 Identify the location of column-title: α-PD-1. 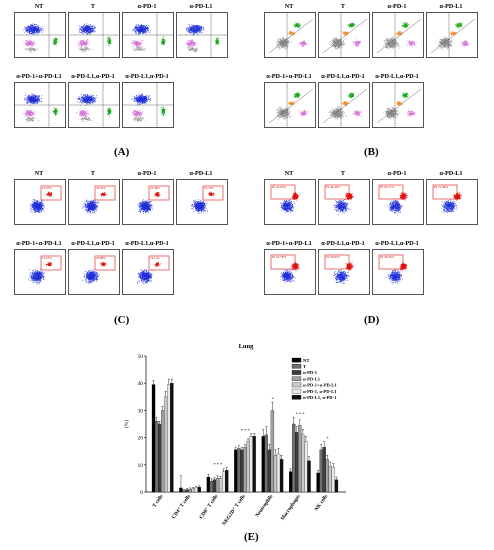
(147, 6).